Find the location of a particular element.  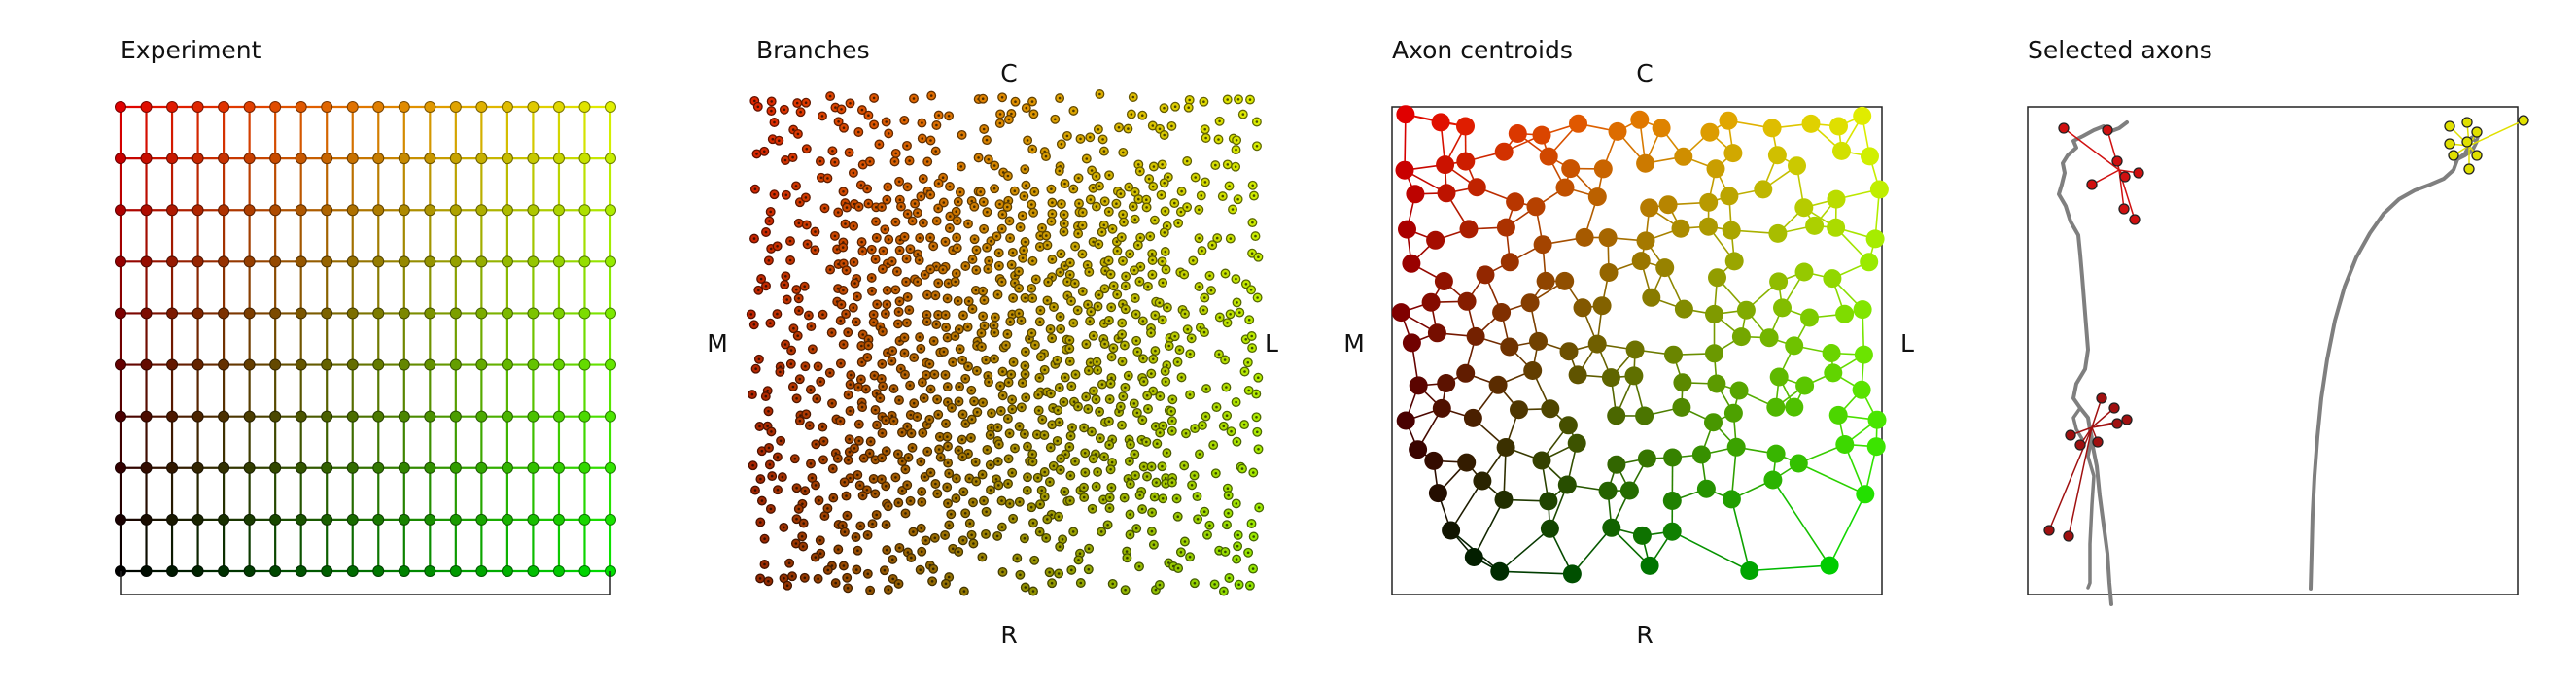

branches-label-left: M is located at coordinates (717, 343).